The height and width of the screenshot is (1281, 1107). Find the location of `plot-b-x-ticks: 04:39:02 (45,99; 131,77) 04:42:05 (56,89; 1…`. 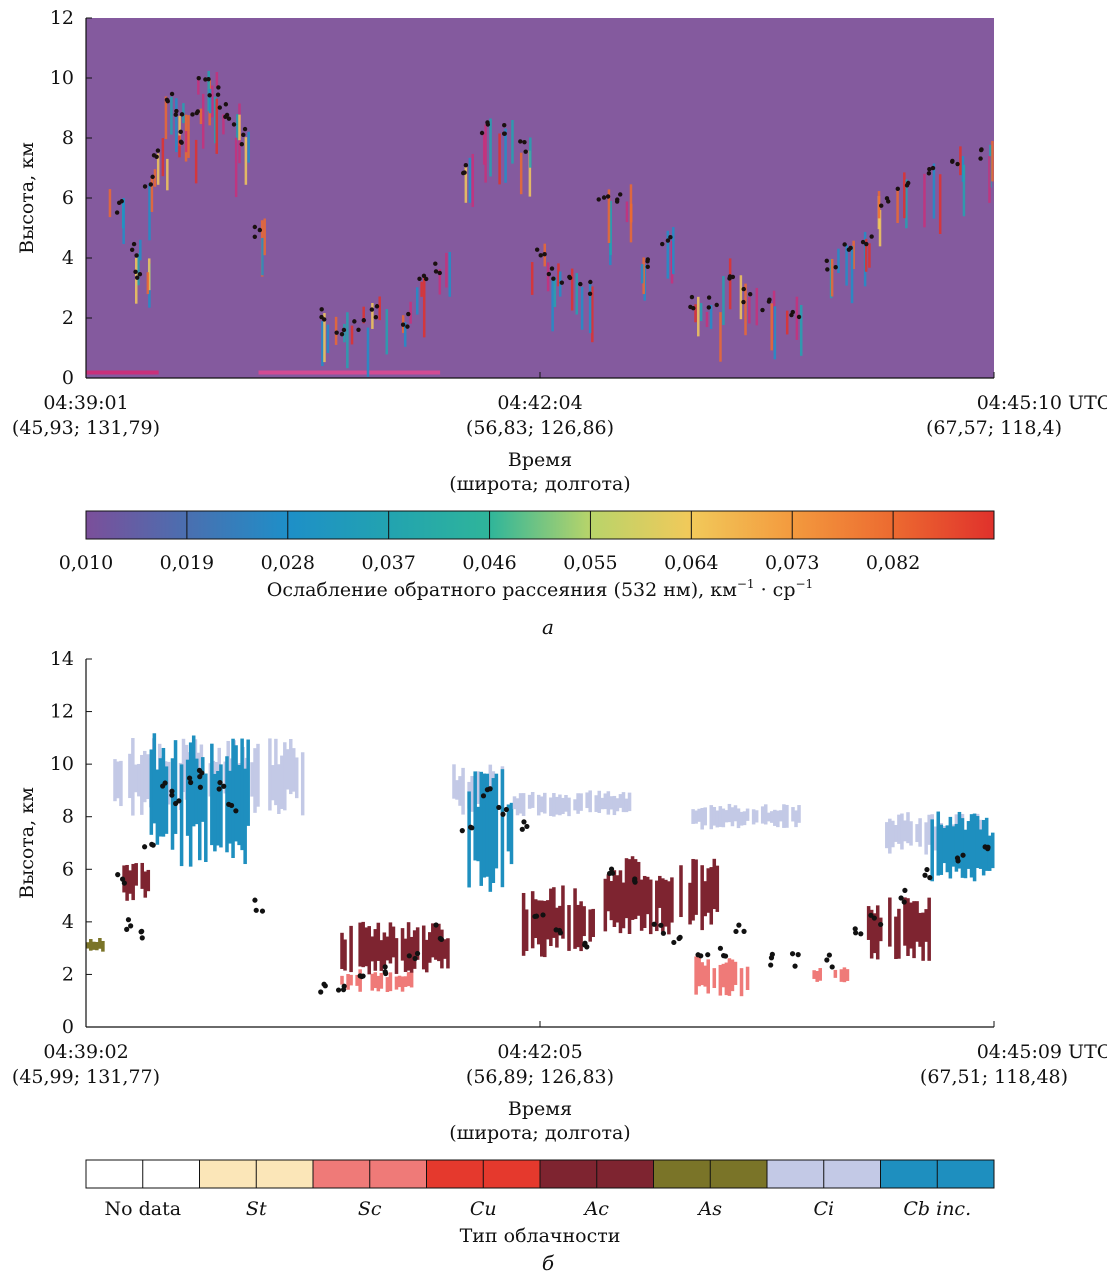

plot-b-x-ticks: 04:39:02 (45,99; 131,77) 04:42:05 (56,89; 1… is located at coordinates (559, 1054).